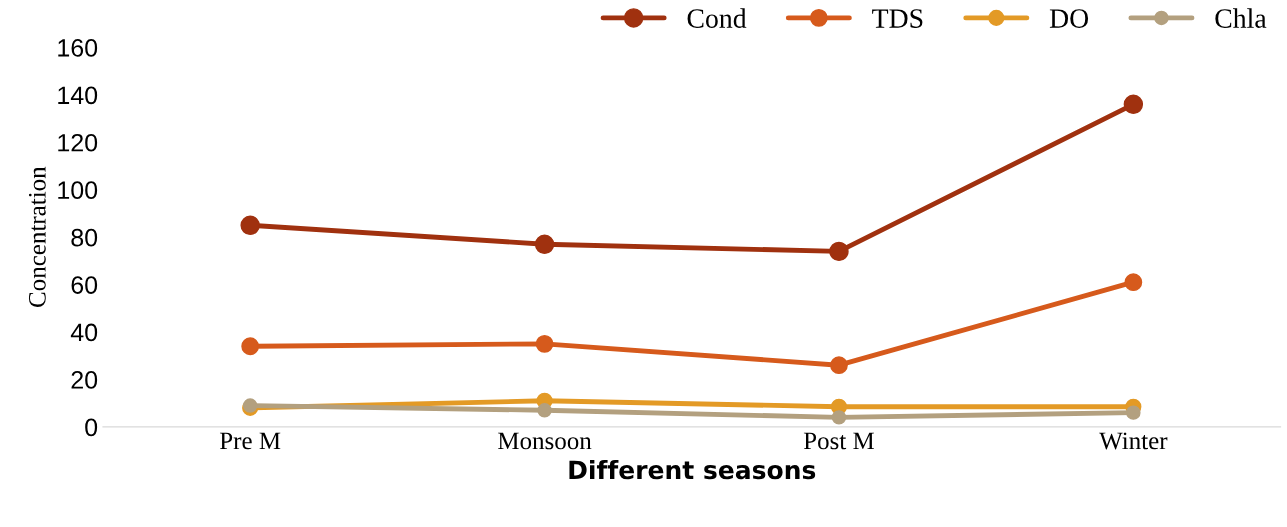  Describe the element at coordinates (84, 380) in the screenshot. I see `y-tick-label: 20` at that location.